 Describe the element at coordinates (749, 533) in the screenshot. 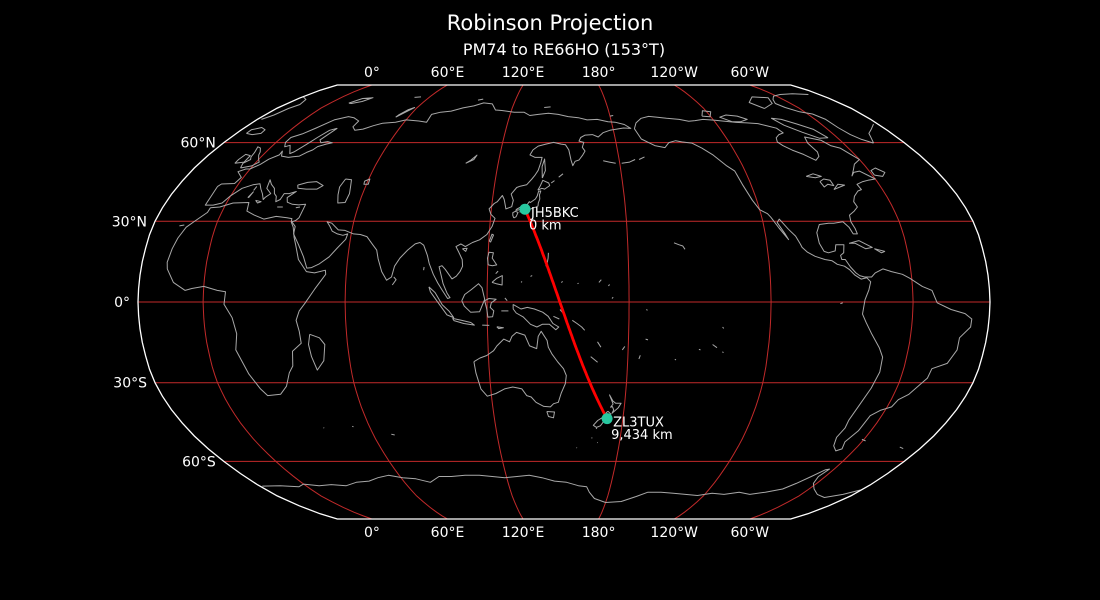

I see `lon-tick-label-bottom: 60°W` at that location.